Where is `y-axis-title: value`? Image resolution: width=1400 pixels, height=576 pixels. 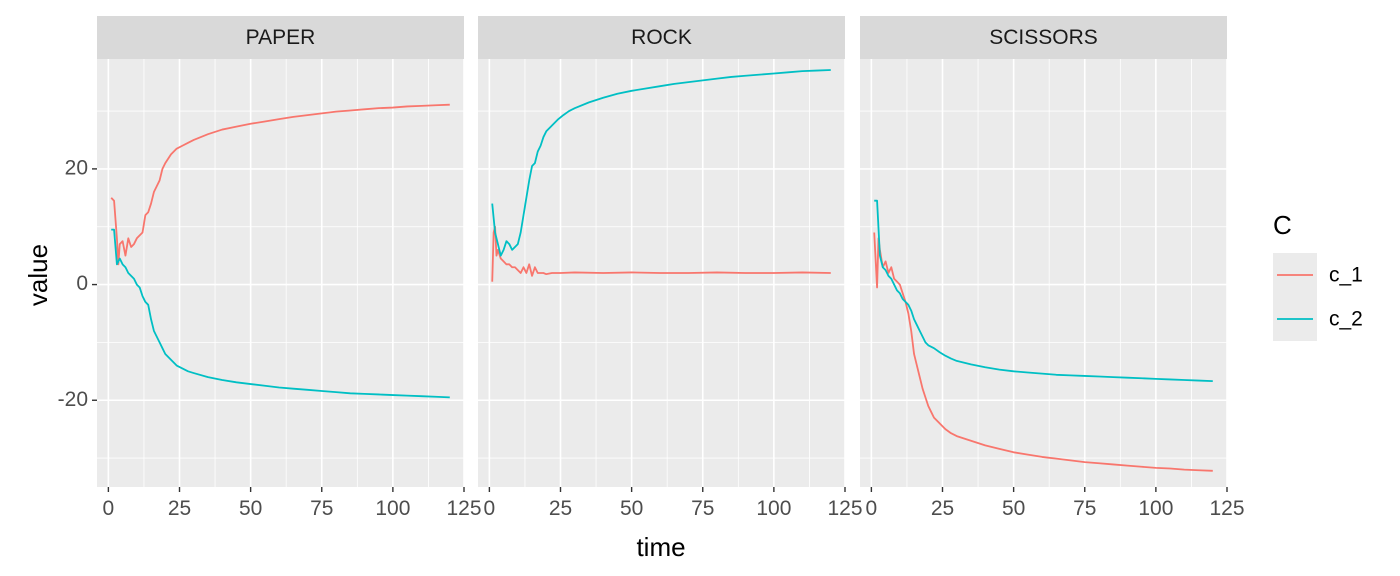
y-axis-title: value is located at coordinates (38, 275).